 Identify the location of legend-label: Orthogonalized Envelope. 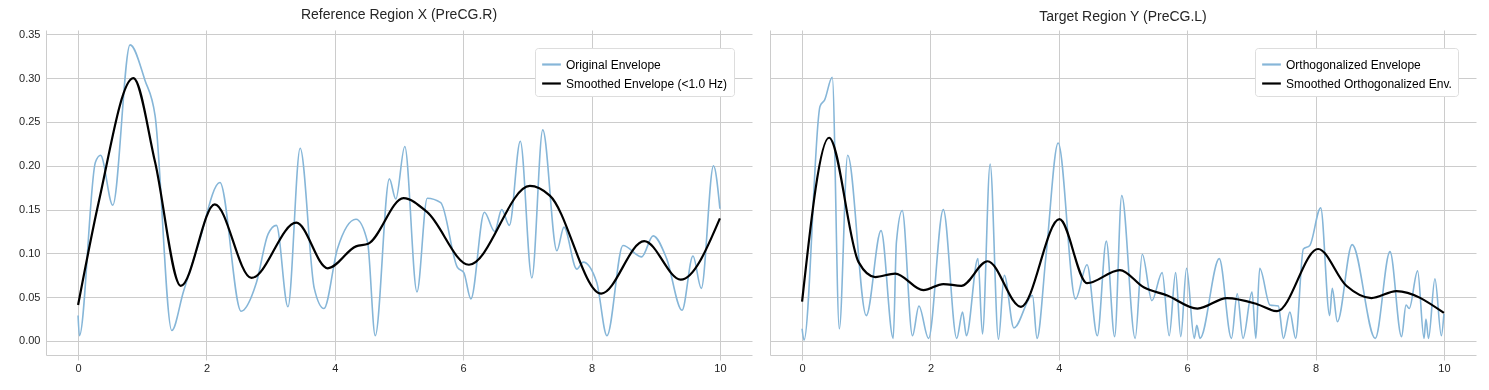
(1354, 64).